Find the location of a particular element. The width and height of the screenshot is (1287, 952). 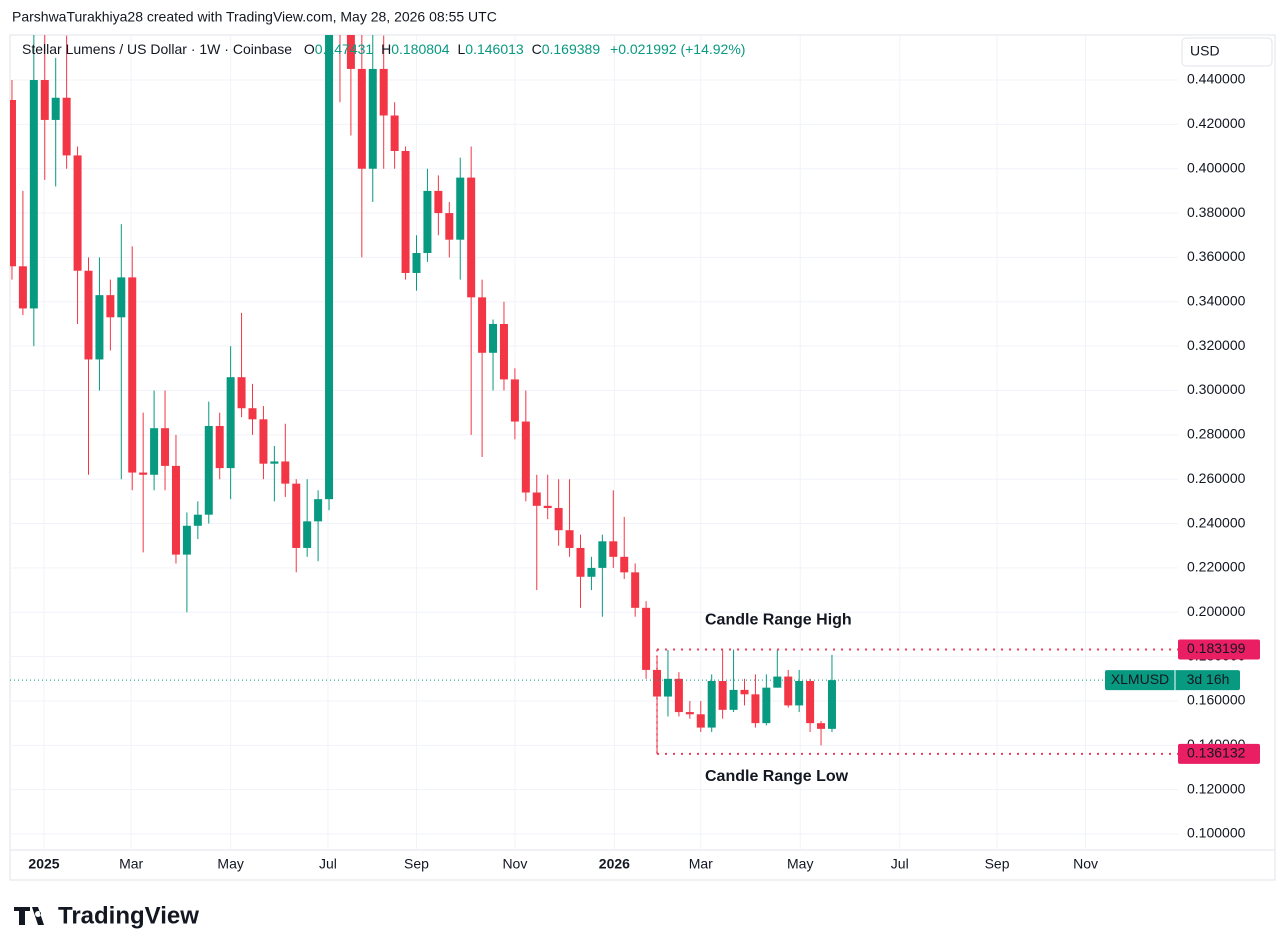

y-tick-label: 0.120000 is located at coordinates (1216, 788).